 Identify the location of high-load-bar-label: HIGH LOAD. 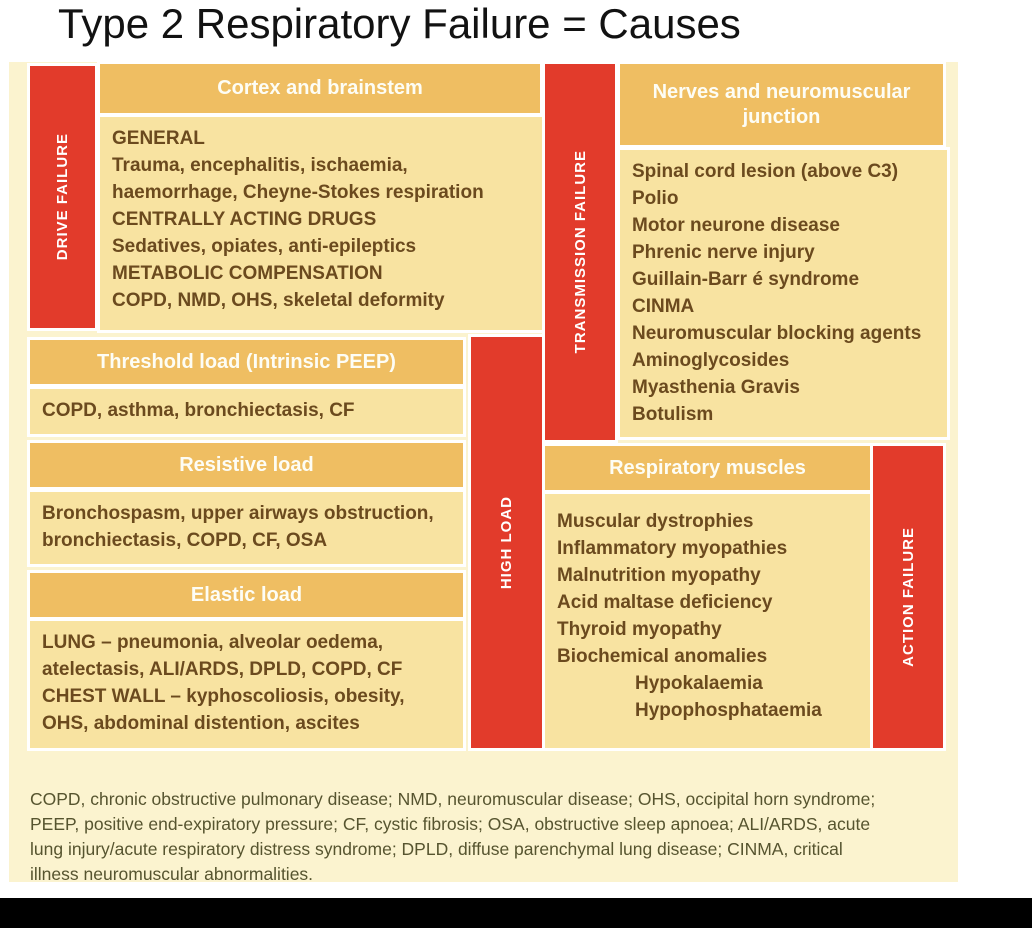
(506, 542).